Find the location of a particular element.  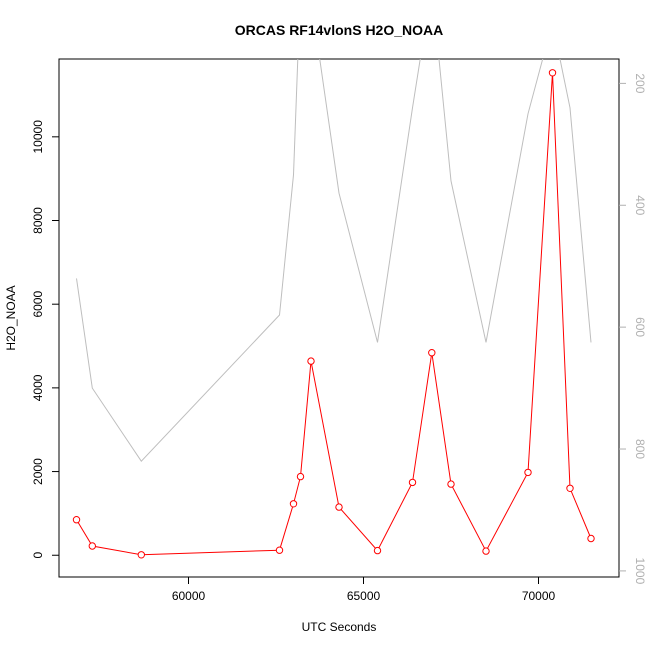

right-y-tick-label-4: 1000 is located at coordinates (640, 571).